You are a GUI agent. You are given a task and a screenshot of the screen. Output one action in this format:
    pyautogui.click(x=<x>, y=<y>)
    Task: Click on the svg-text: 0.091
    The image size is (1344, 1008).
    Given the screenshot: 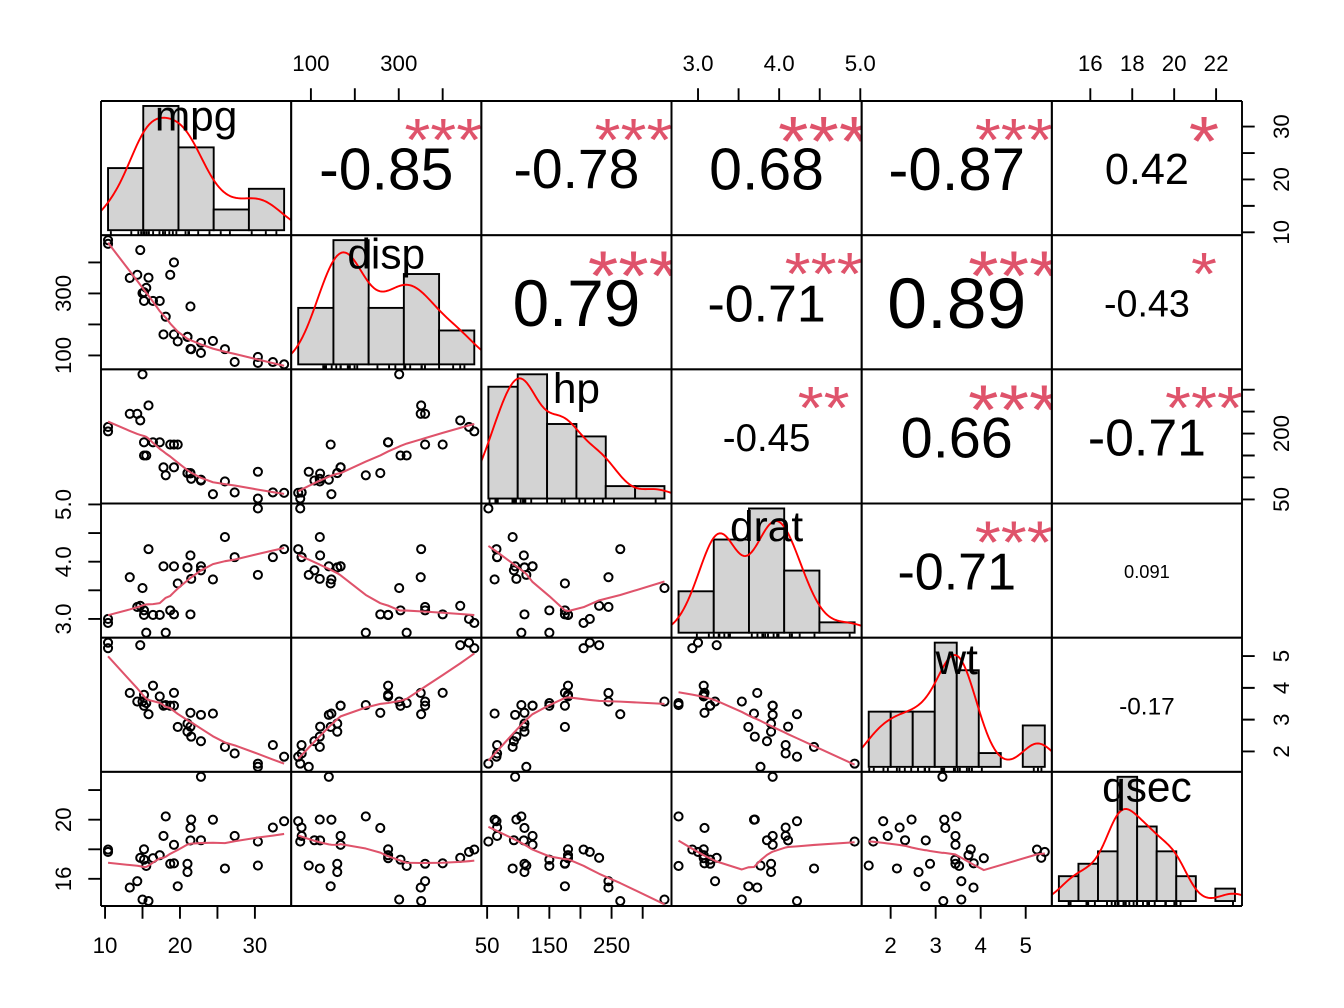 What is the action you would take?
    pyautogui.click(x=1147, y=571)
    